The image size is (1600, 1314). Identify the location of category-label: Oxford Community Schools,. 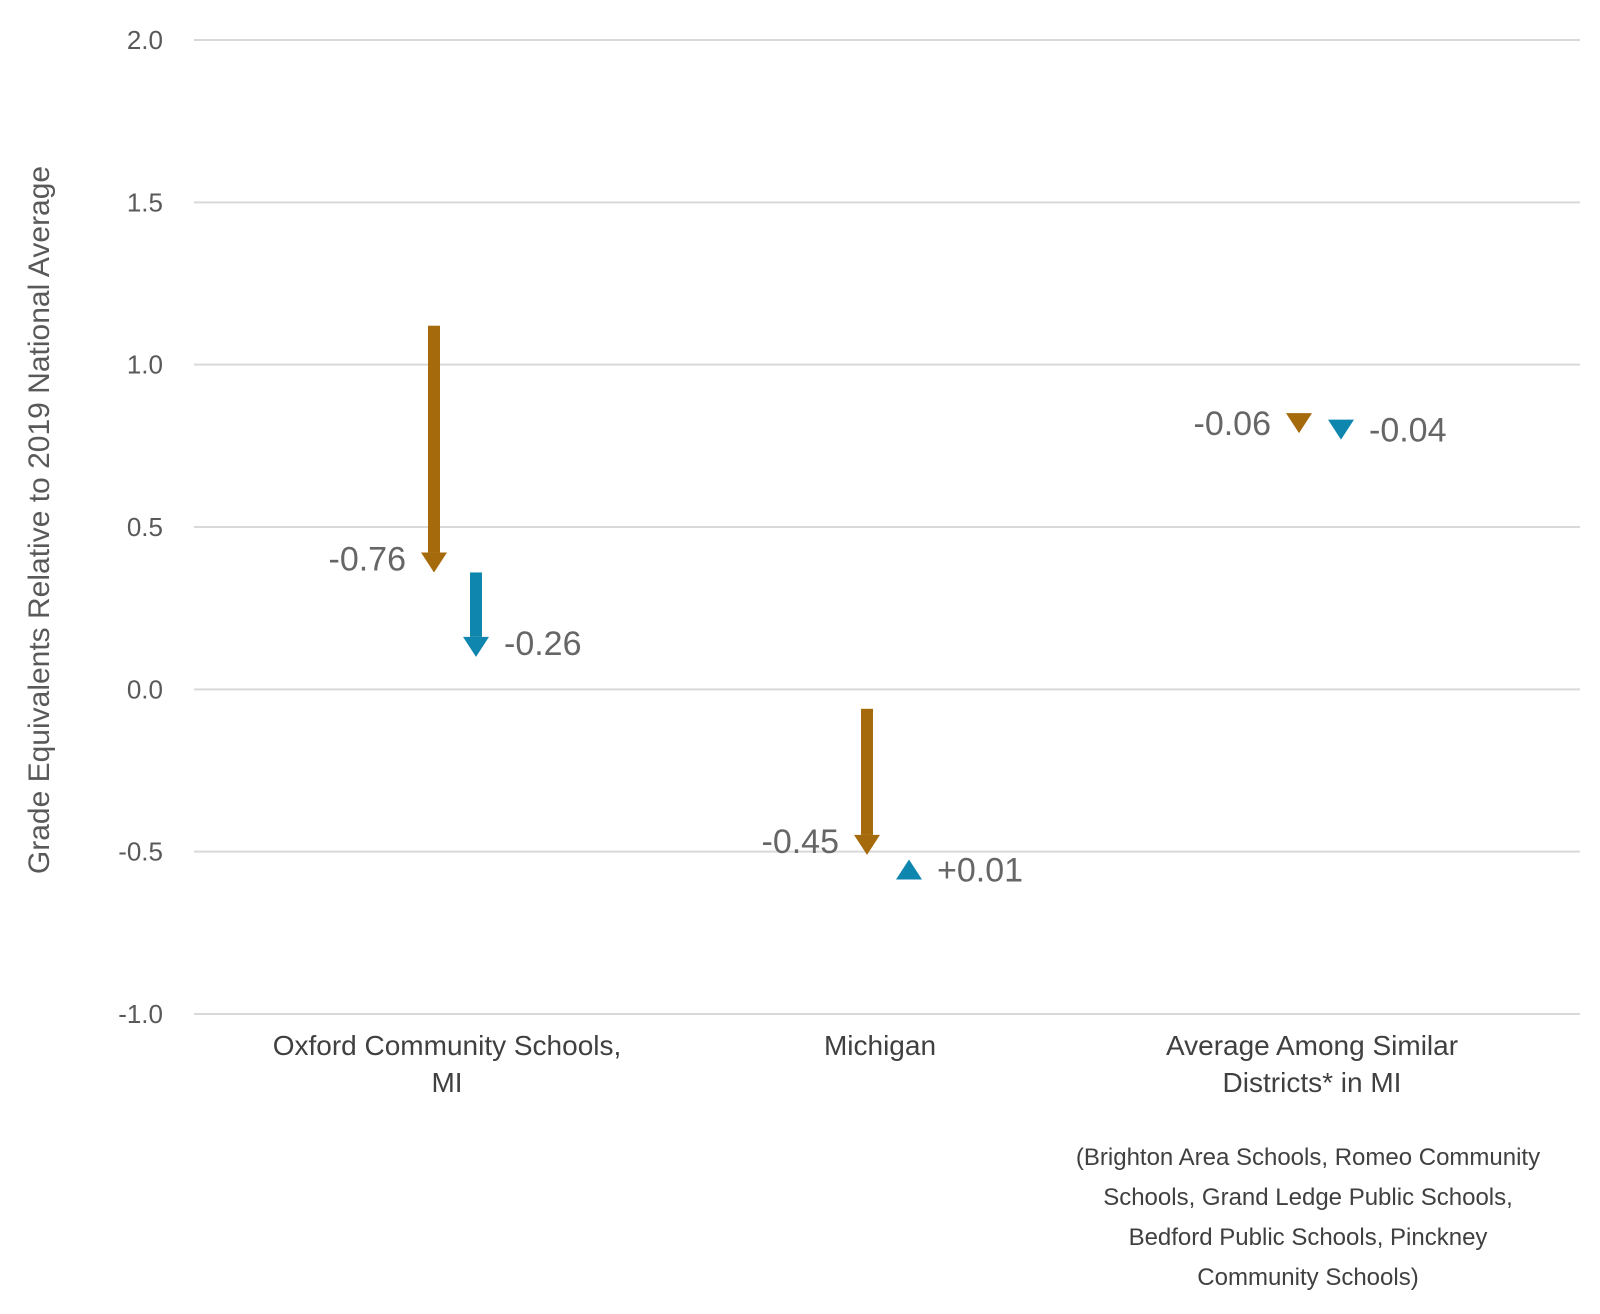
(447, 1045).